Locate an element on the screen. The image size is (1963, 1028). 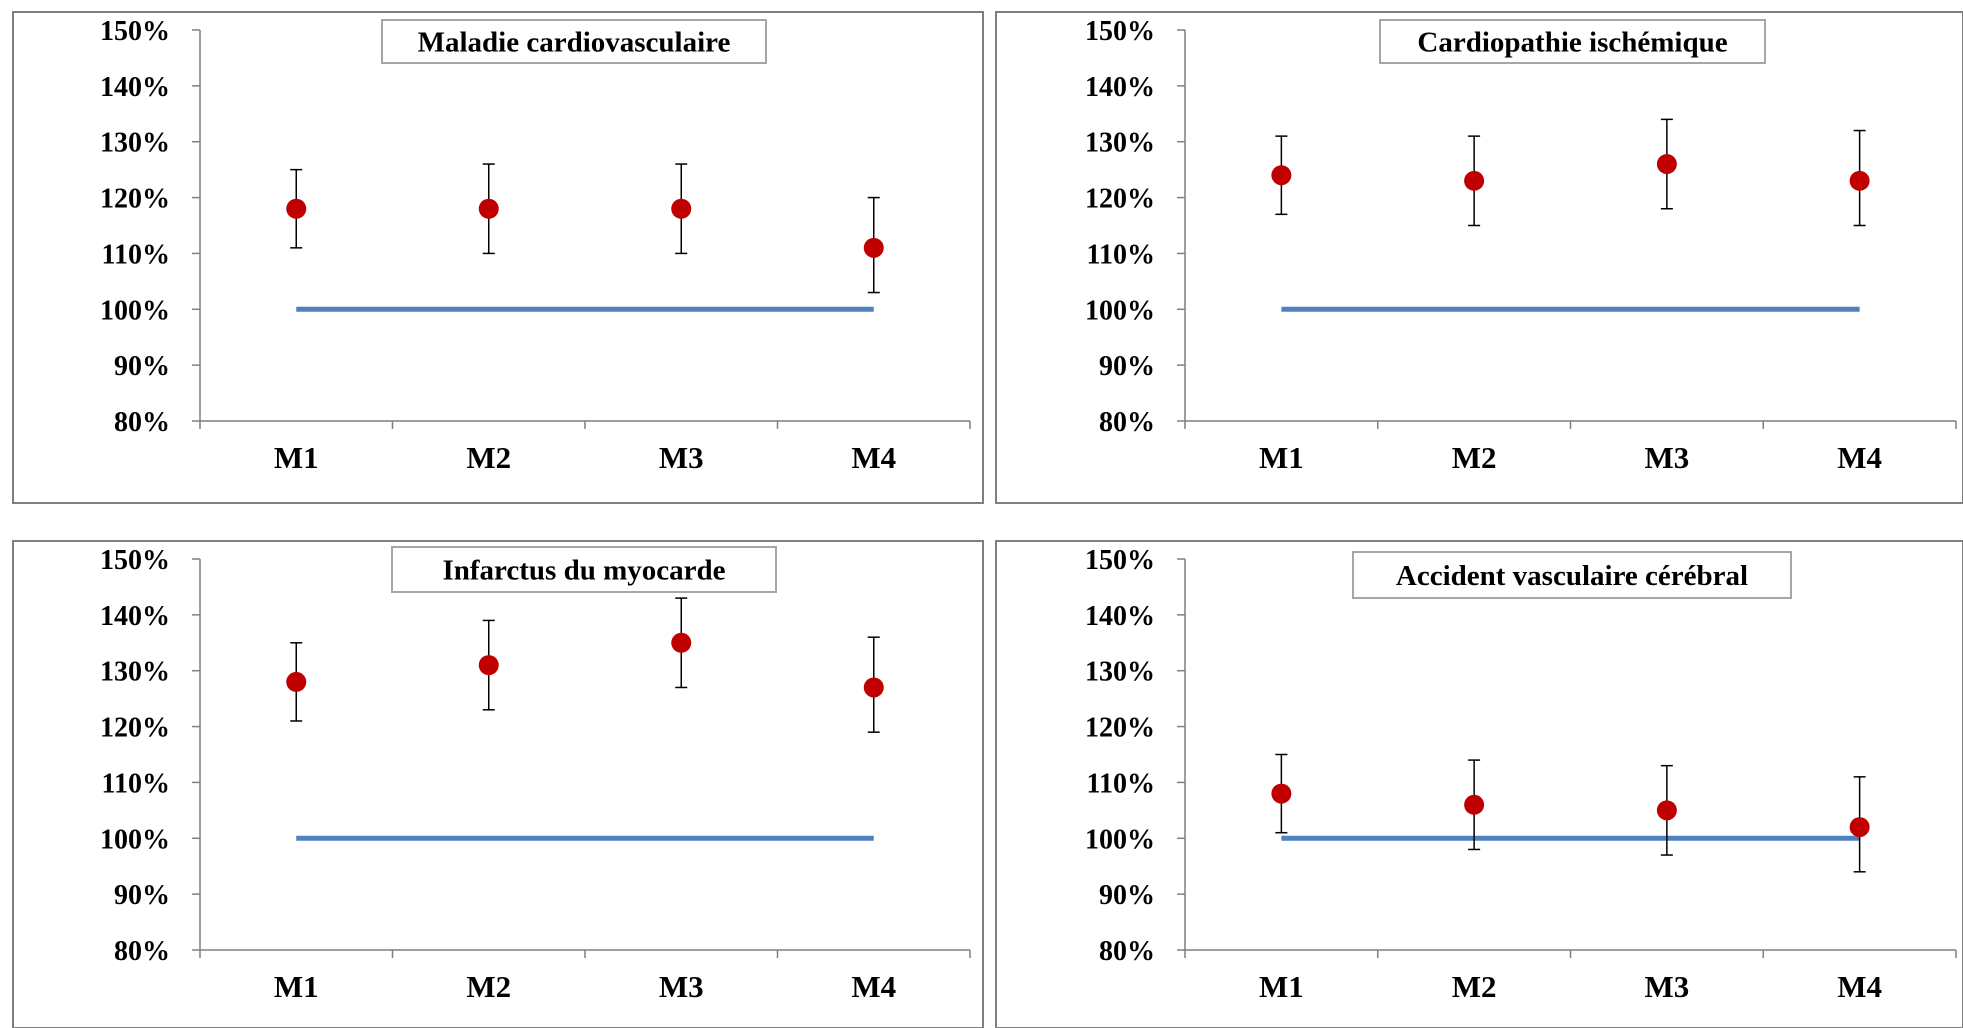
chart-title-infarctus-du-myocarde: Infarctus du myocarde is located at coordinates (583, 571).